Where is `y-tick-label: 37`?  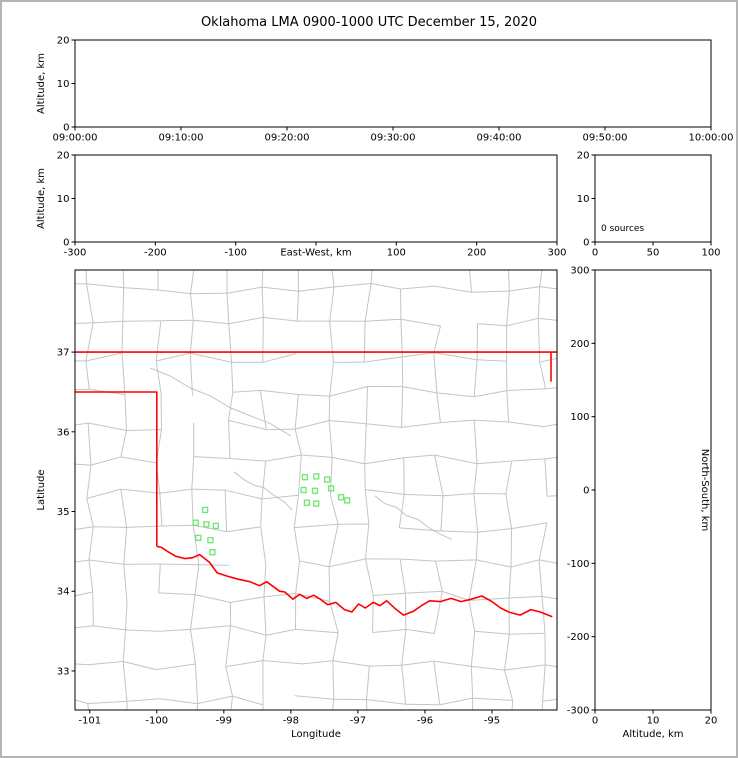
y-tick-label: 37 is located at coordinates (63, 353).